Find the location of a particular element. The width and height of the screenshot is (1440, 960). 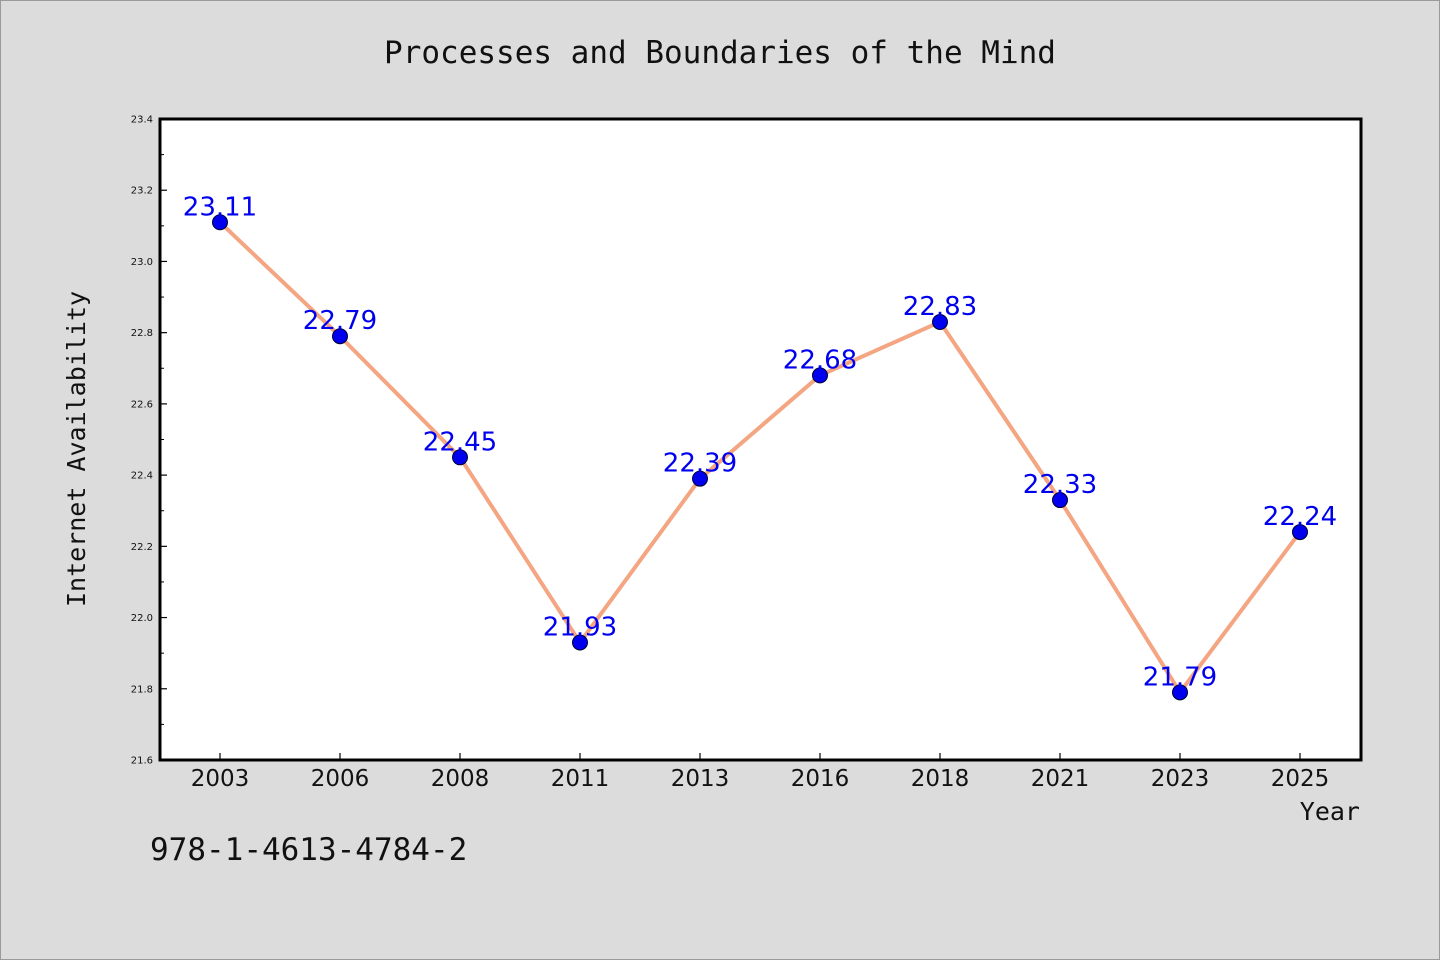

y-tick-label: 23.4 is located at coordinates (142, 120).